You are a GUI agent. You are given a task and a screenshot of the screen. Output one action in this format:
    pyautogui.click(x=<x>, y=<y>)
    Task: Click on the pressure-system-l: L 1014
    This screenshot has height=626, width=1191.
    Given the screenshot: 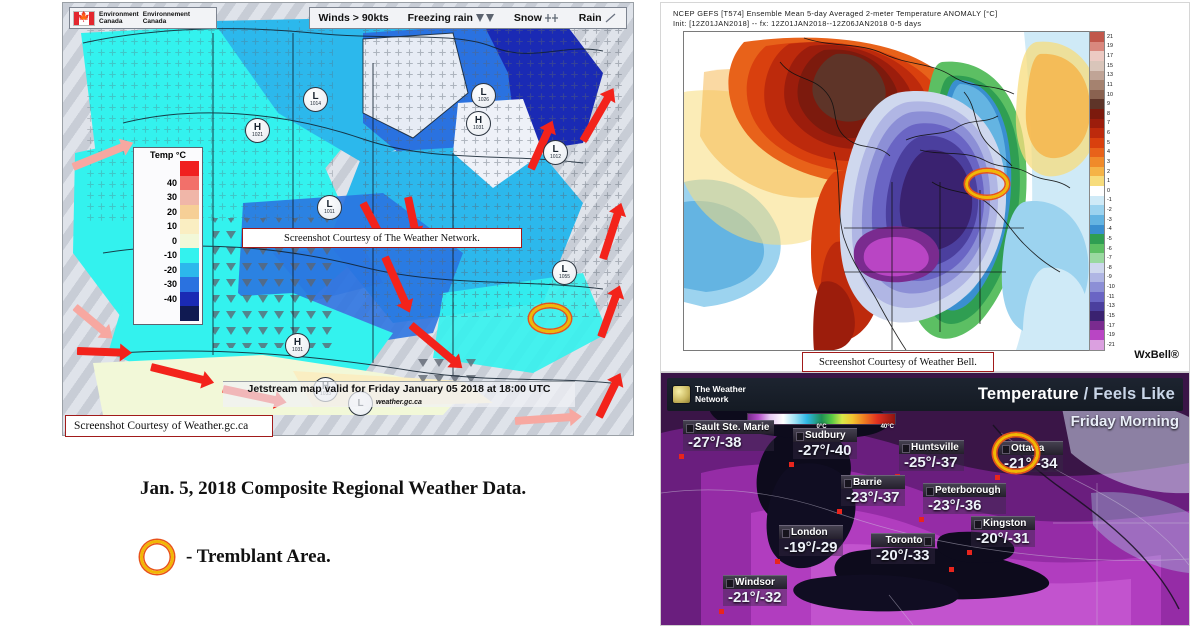 What is the action you would take?
    pyautogui.click(x=315, y=99)
    